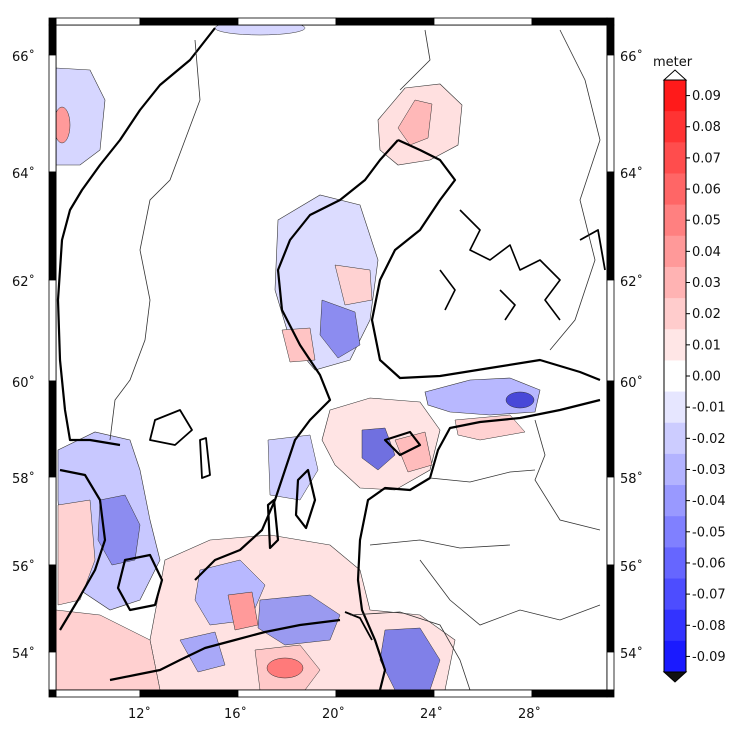  I want to click on colorbar-label: -0.09, so click(709, 657).